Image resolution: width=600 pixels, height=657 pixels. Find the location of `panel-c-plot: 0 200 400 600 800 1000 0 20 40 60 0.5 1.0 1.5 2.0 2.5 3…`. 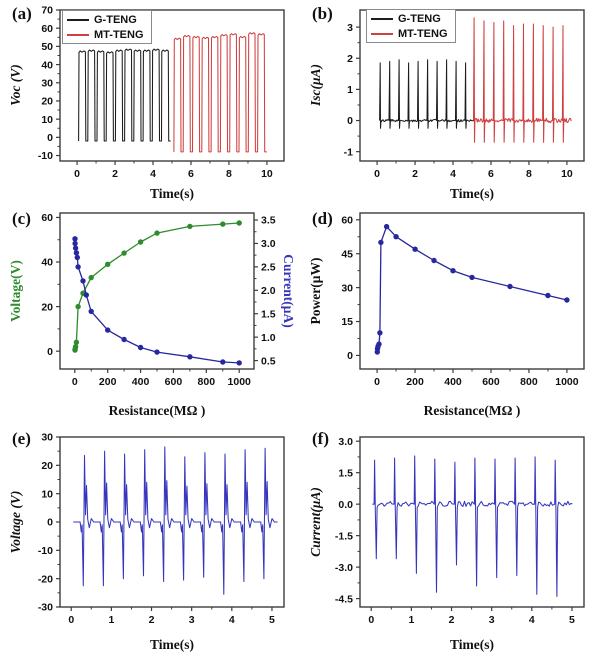

panel-c-plot: 0 200 400 600 800 1000 0 20 40 60 0.5 1.0 1.5 2.0 2.5 3… is located at coordinates (158, 300).